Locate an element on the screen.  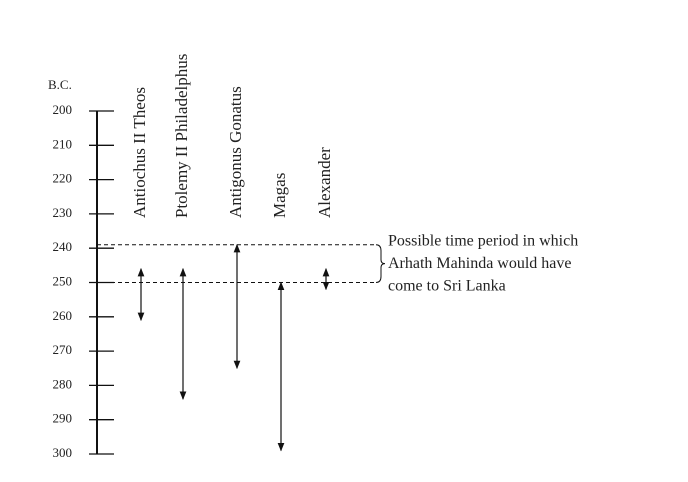
y-tick-label: 290 is located at coordinates (63, 418).